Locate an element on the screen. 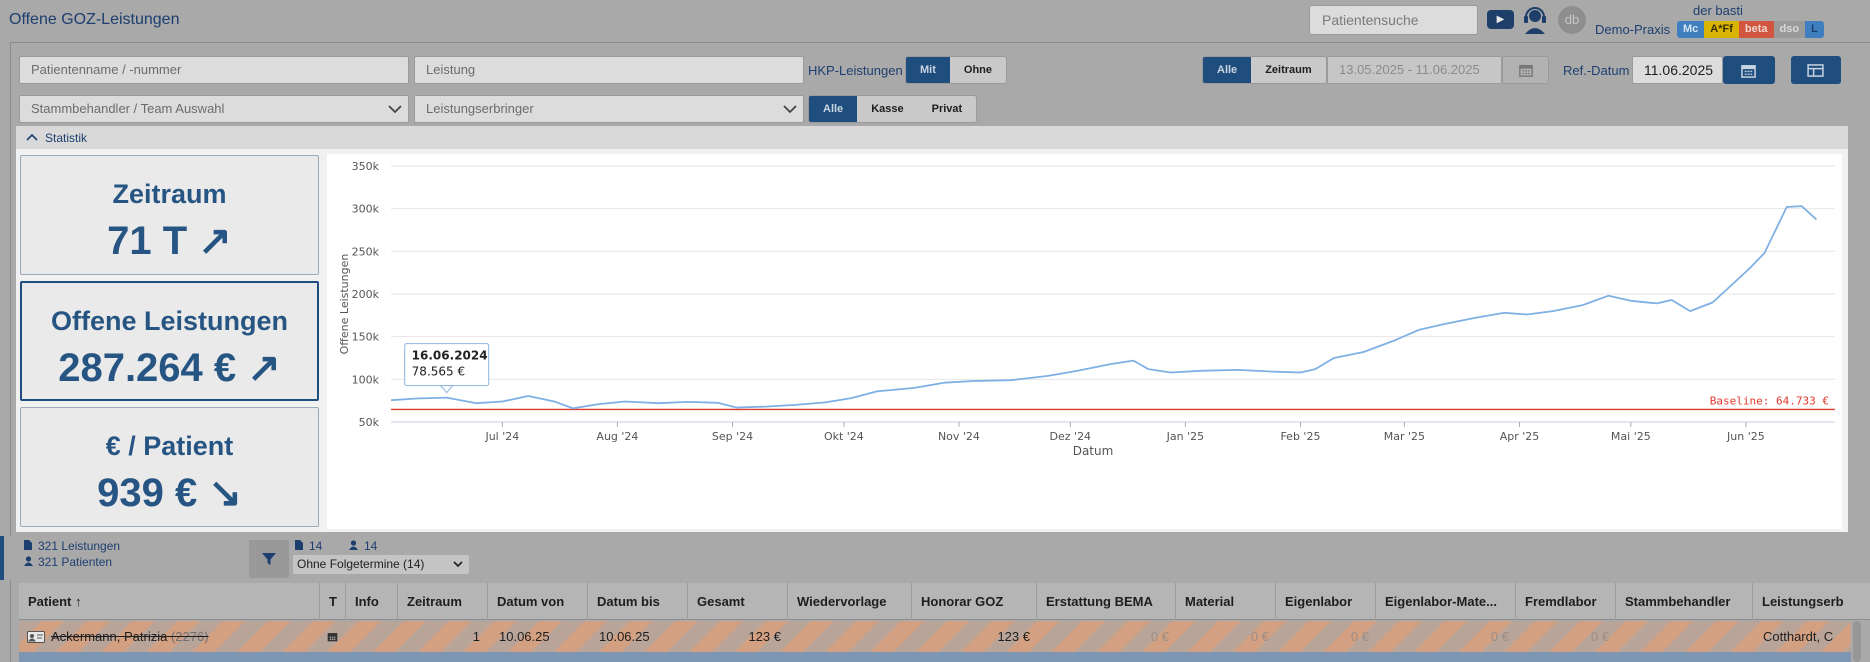 The height and width of the screenshot is (662, 1870). column-header-erstattung-bema: Erstattung BEMA is located at coordinates (1106, 601).